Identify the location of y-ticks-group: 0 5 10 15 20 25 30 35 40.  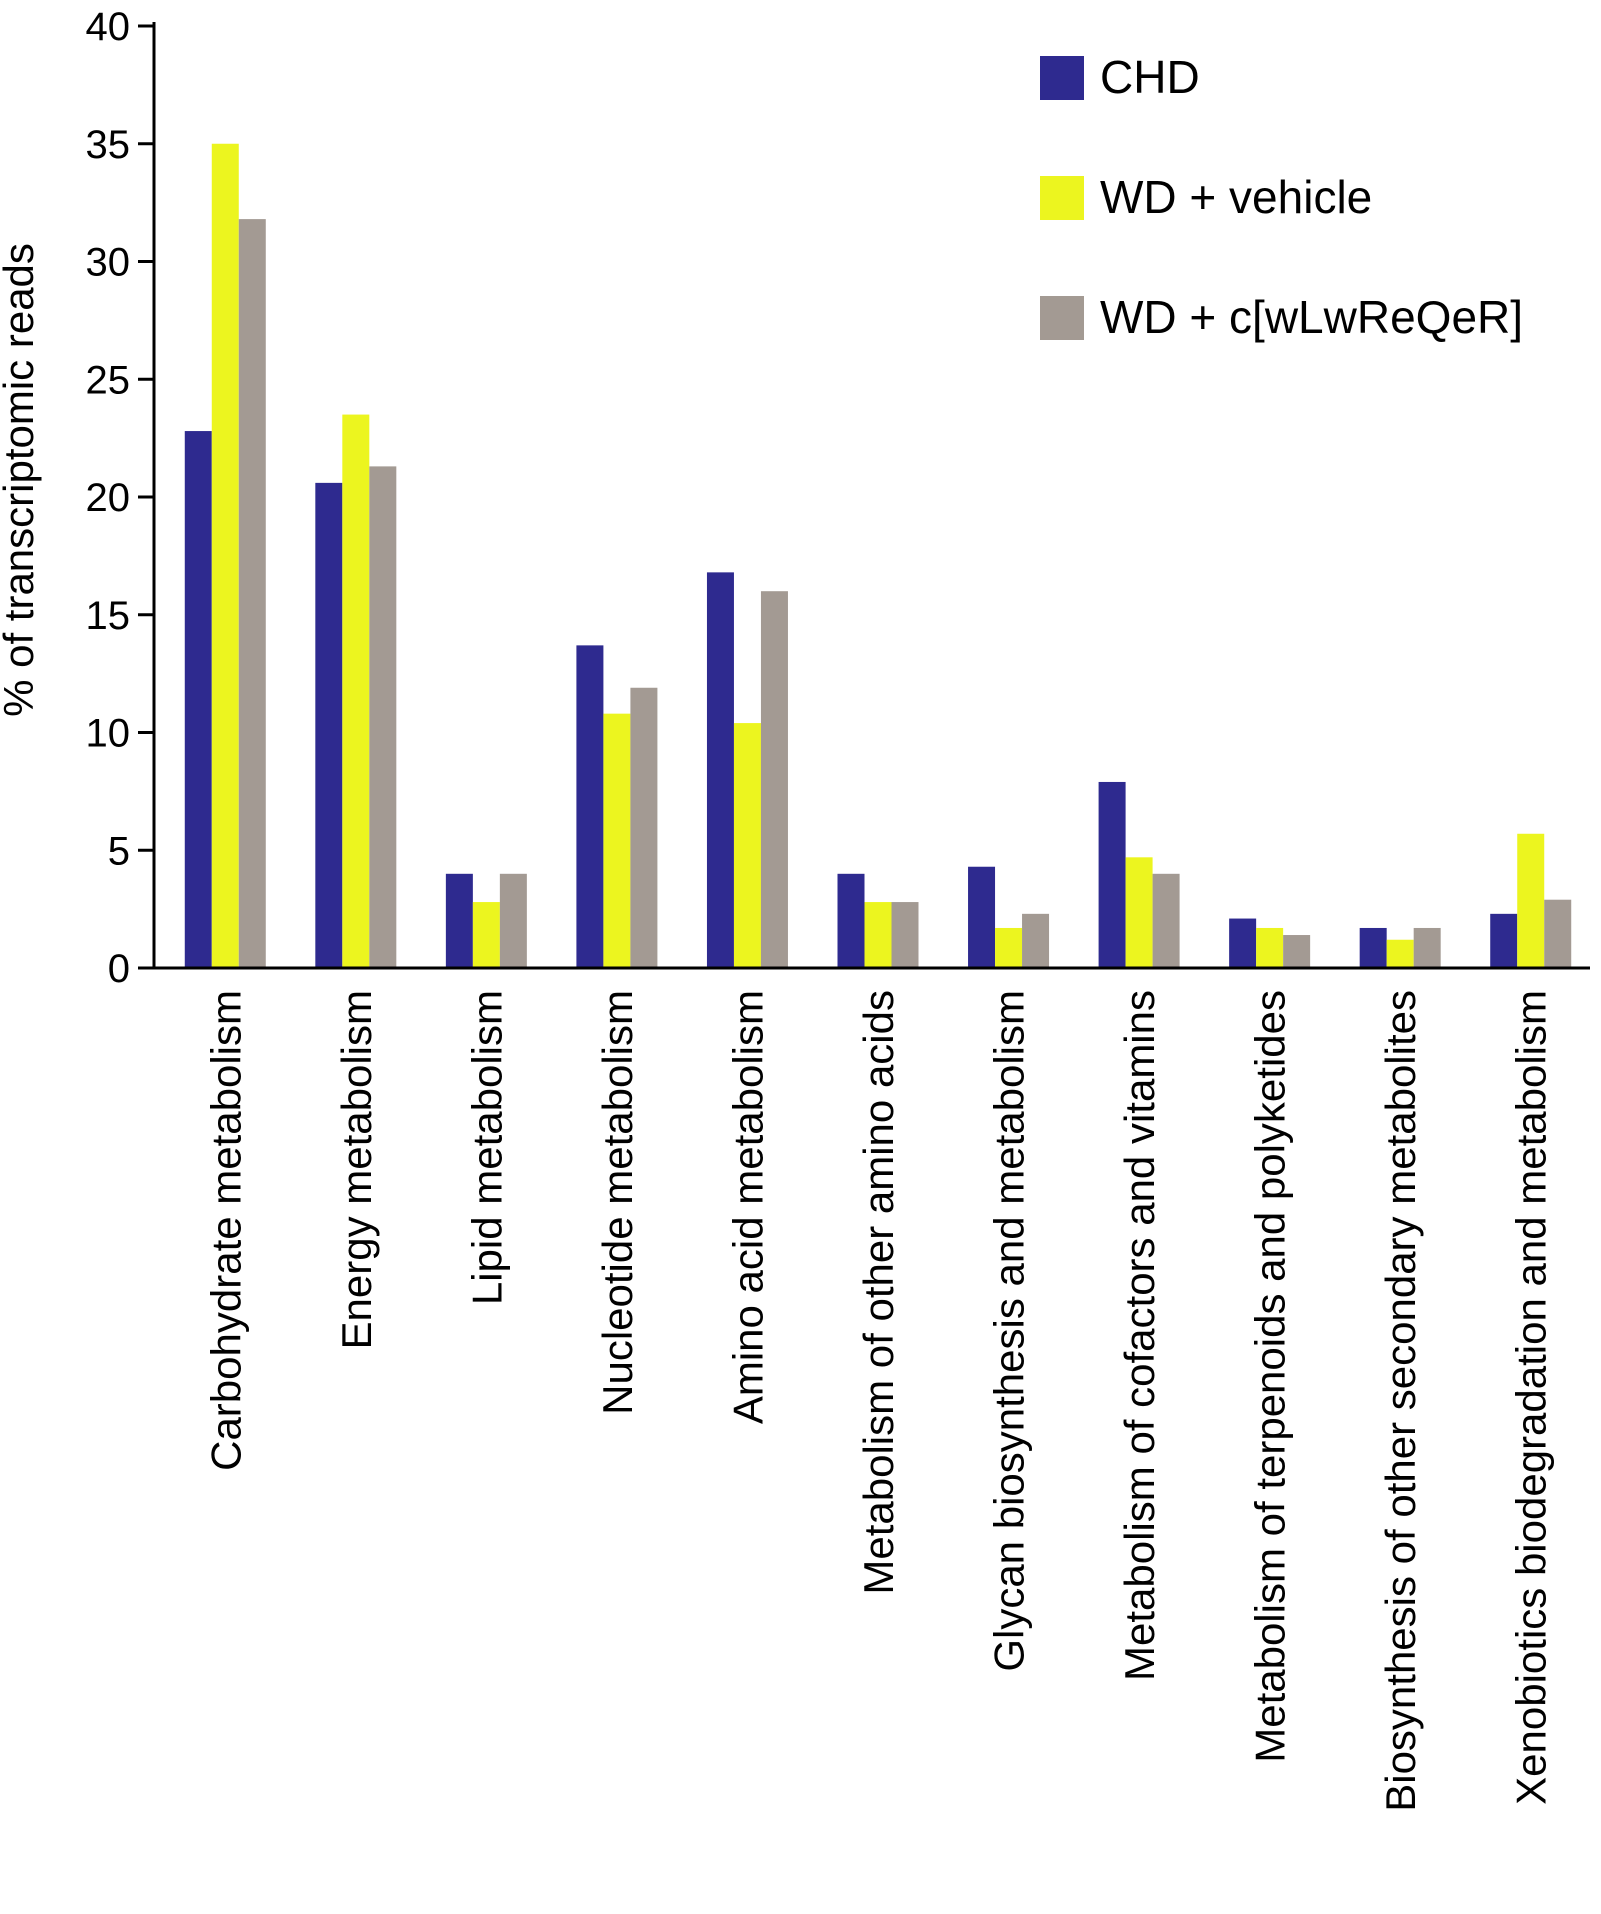
(120, 498).